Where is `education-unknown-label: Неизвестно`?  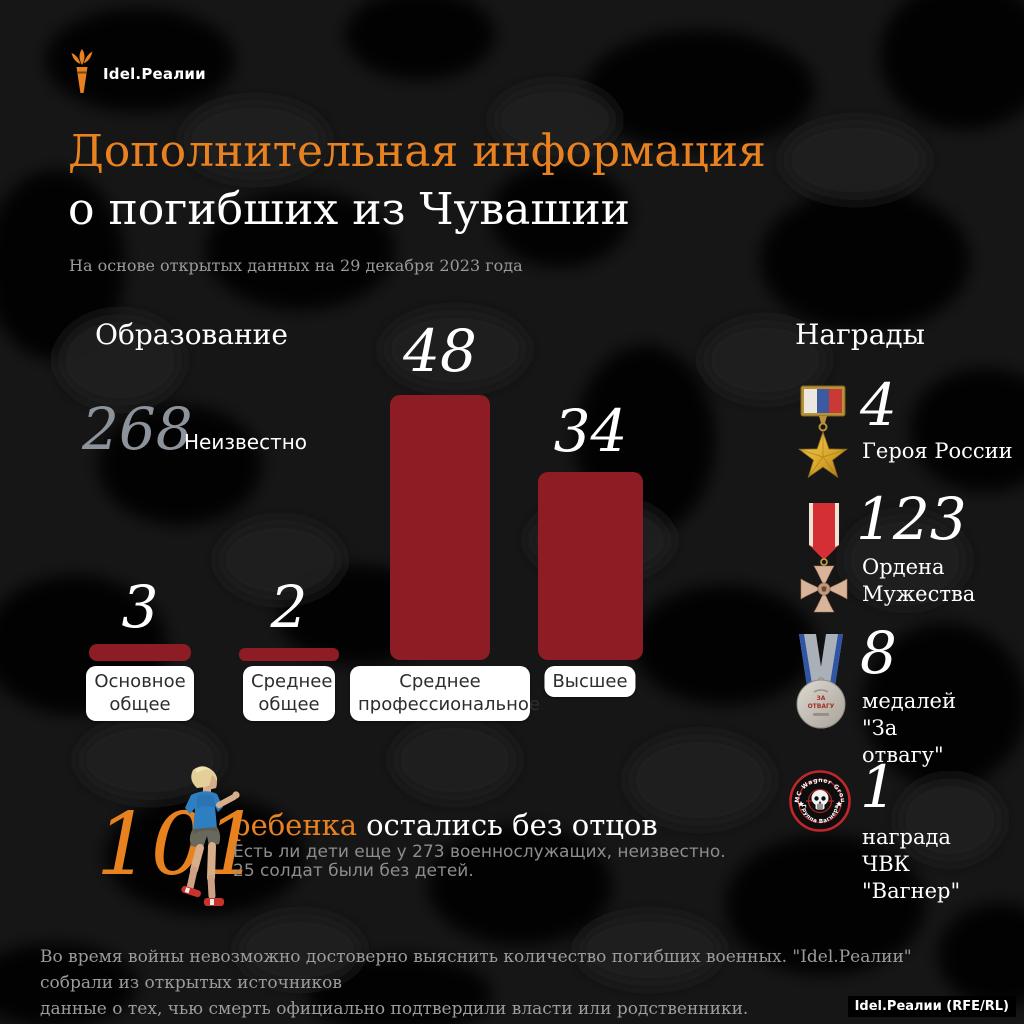
education-unknown-label: Неизвестно is located at coordinates (246, 442).